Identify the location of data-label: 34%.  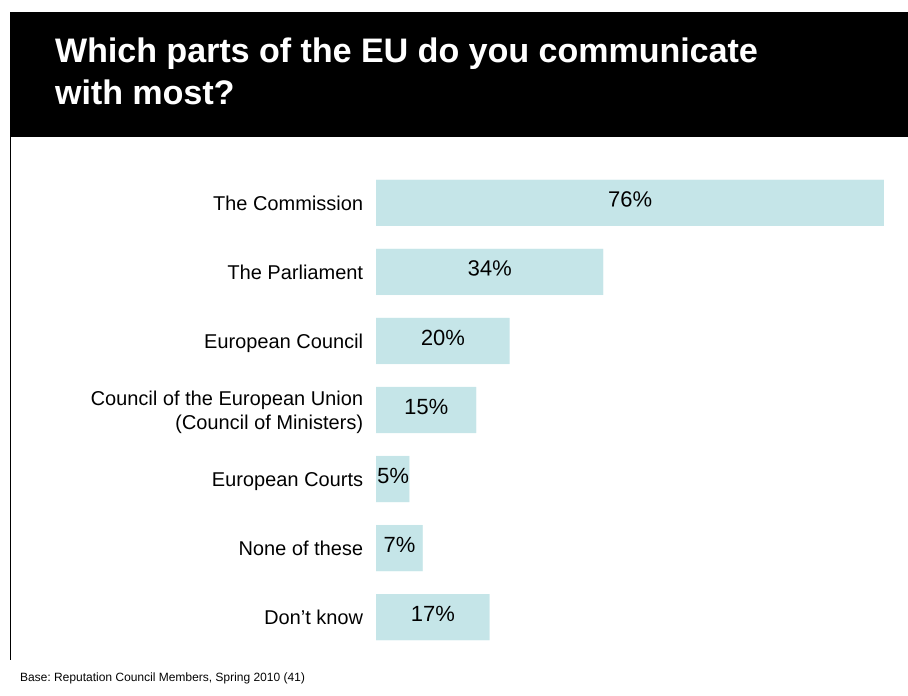
(490, 268).